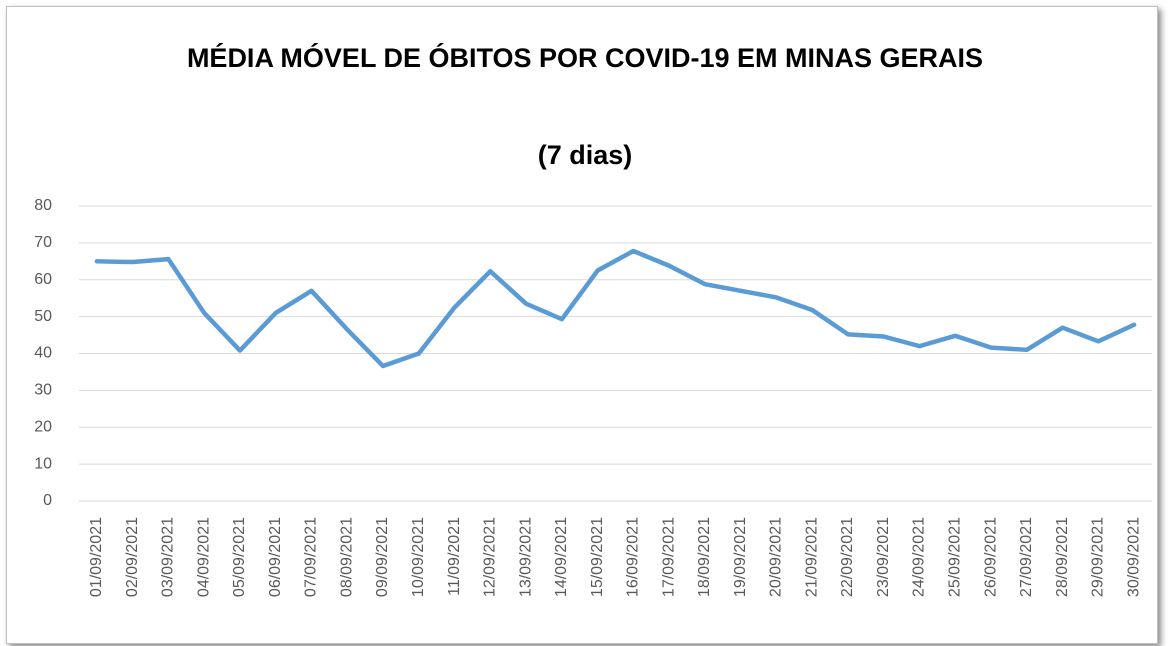 The height and width of the screenshot is (646, 1168). Describe the element at coordinates (43, 279) in the screenshot. I see `y-tick-label: 60` at that location.